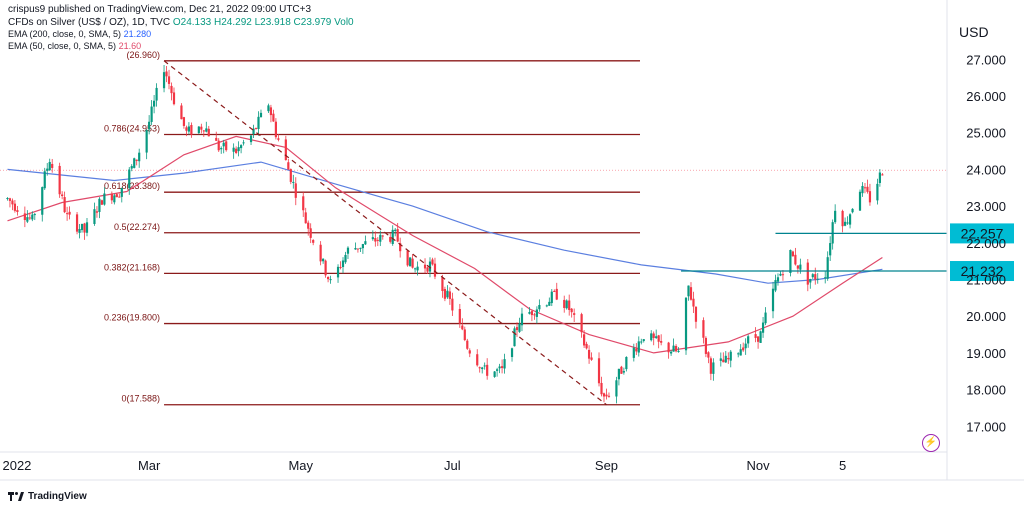 The width and height of the screenshot is (1024, 511). Describe the element at coordinates (986, 316) in the screenshot. I see `y-tick-label: 20.000` at that location.